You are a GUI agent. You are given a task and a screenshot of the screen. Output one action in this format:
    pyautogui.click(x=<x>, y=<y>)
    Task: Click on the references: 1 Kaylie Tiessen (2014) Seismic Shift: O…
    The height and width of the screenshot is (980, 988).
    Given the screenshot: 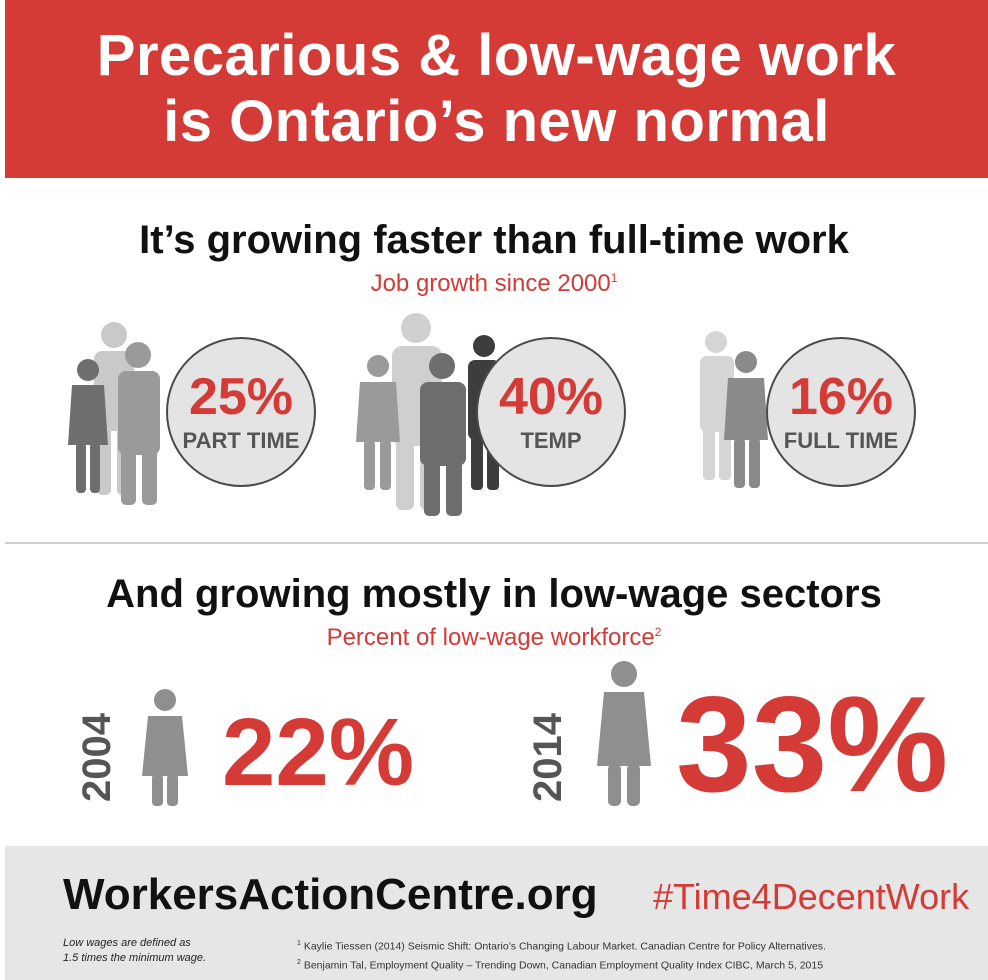 What is the action you would take?
    pyautogui.click(x=561, y=954)
    